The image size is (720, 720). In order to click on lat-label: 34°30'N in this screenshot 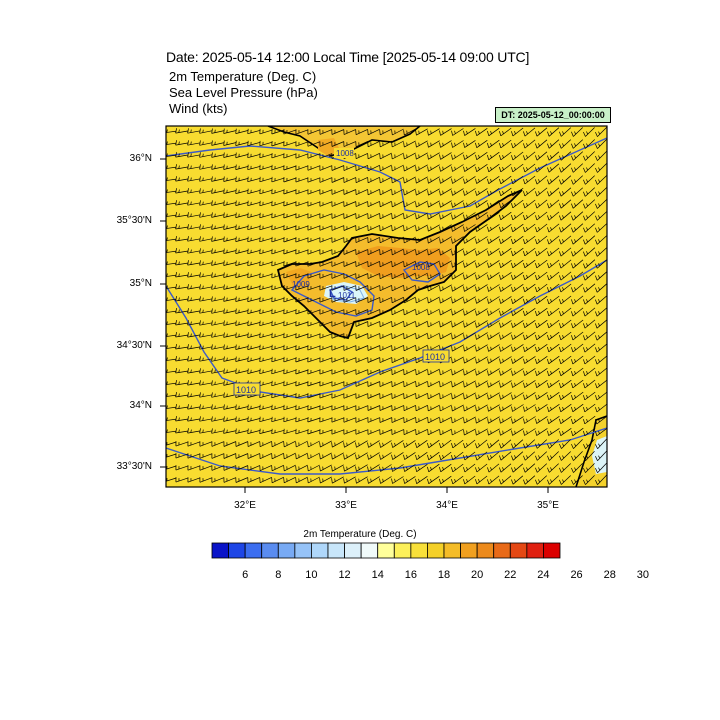, I will do `click(134, 345)`.